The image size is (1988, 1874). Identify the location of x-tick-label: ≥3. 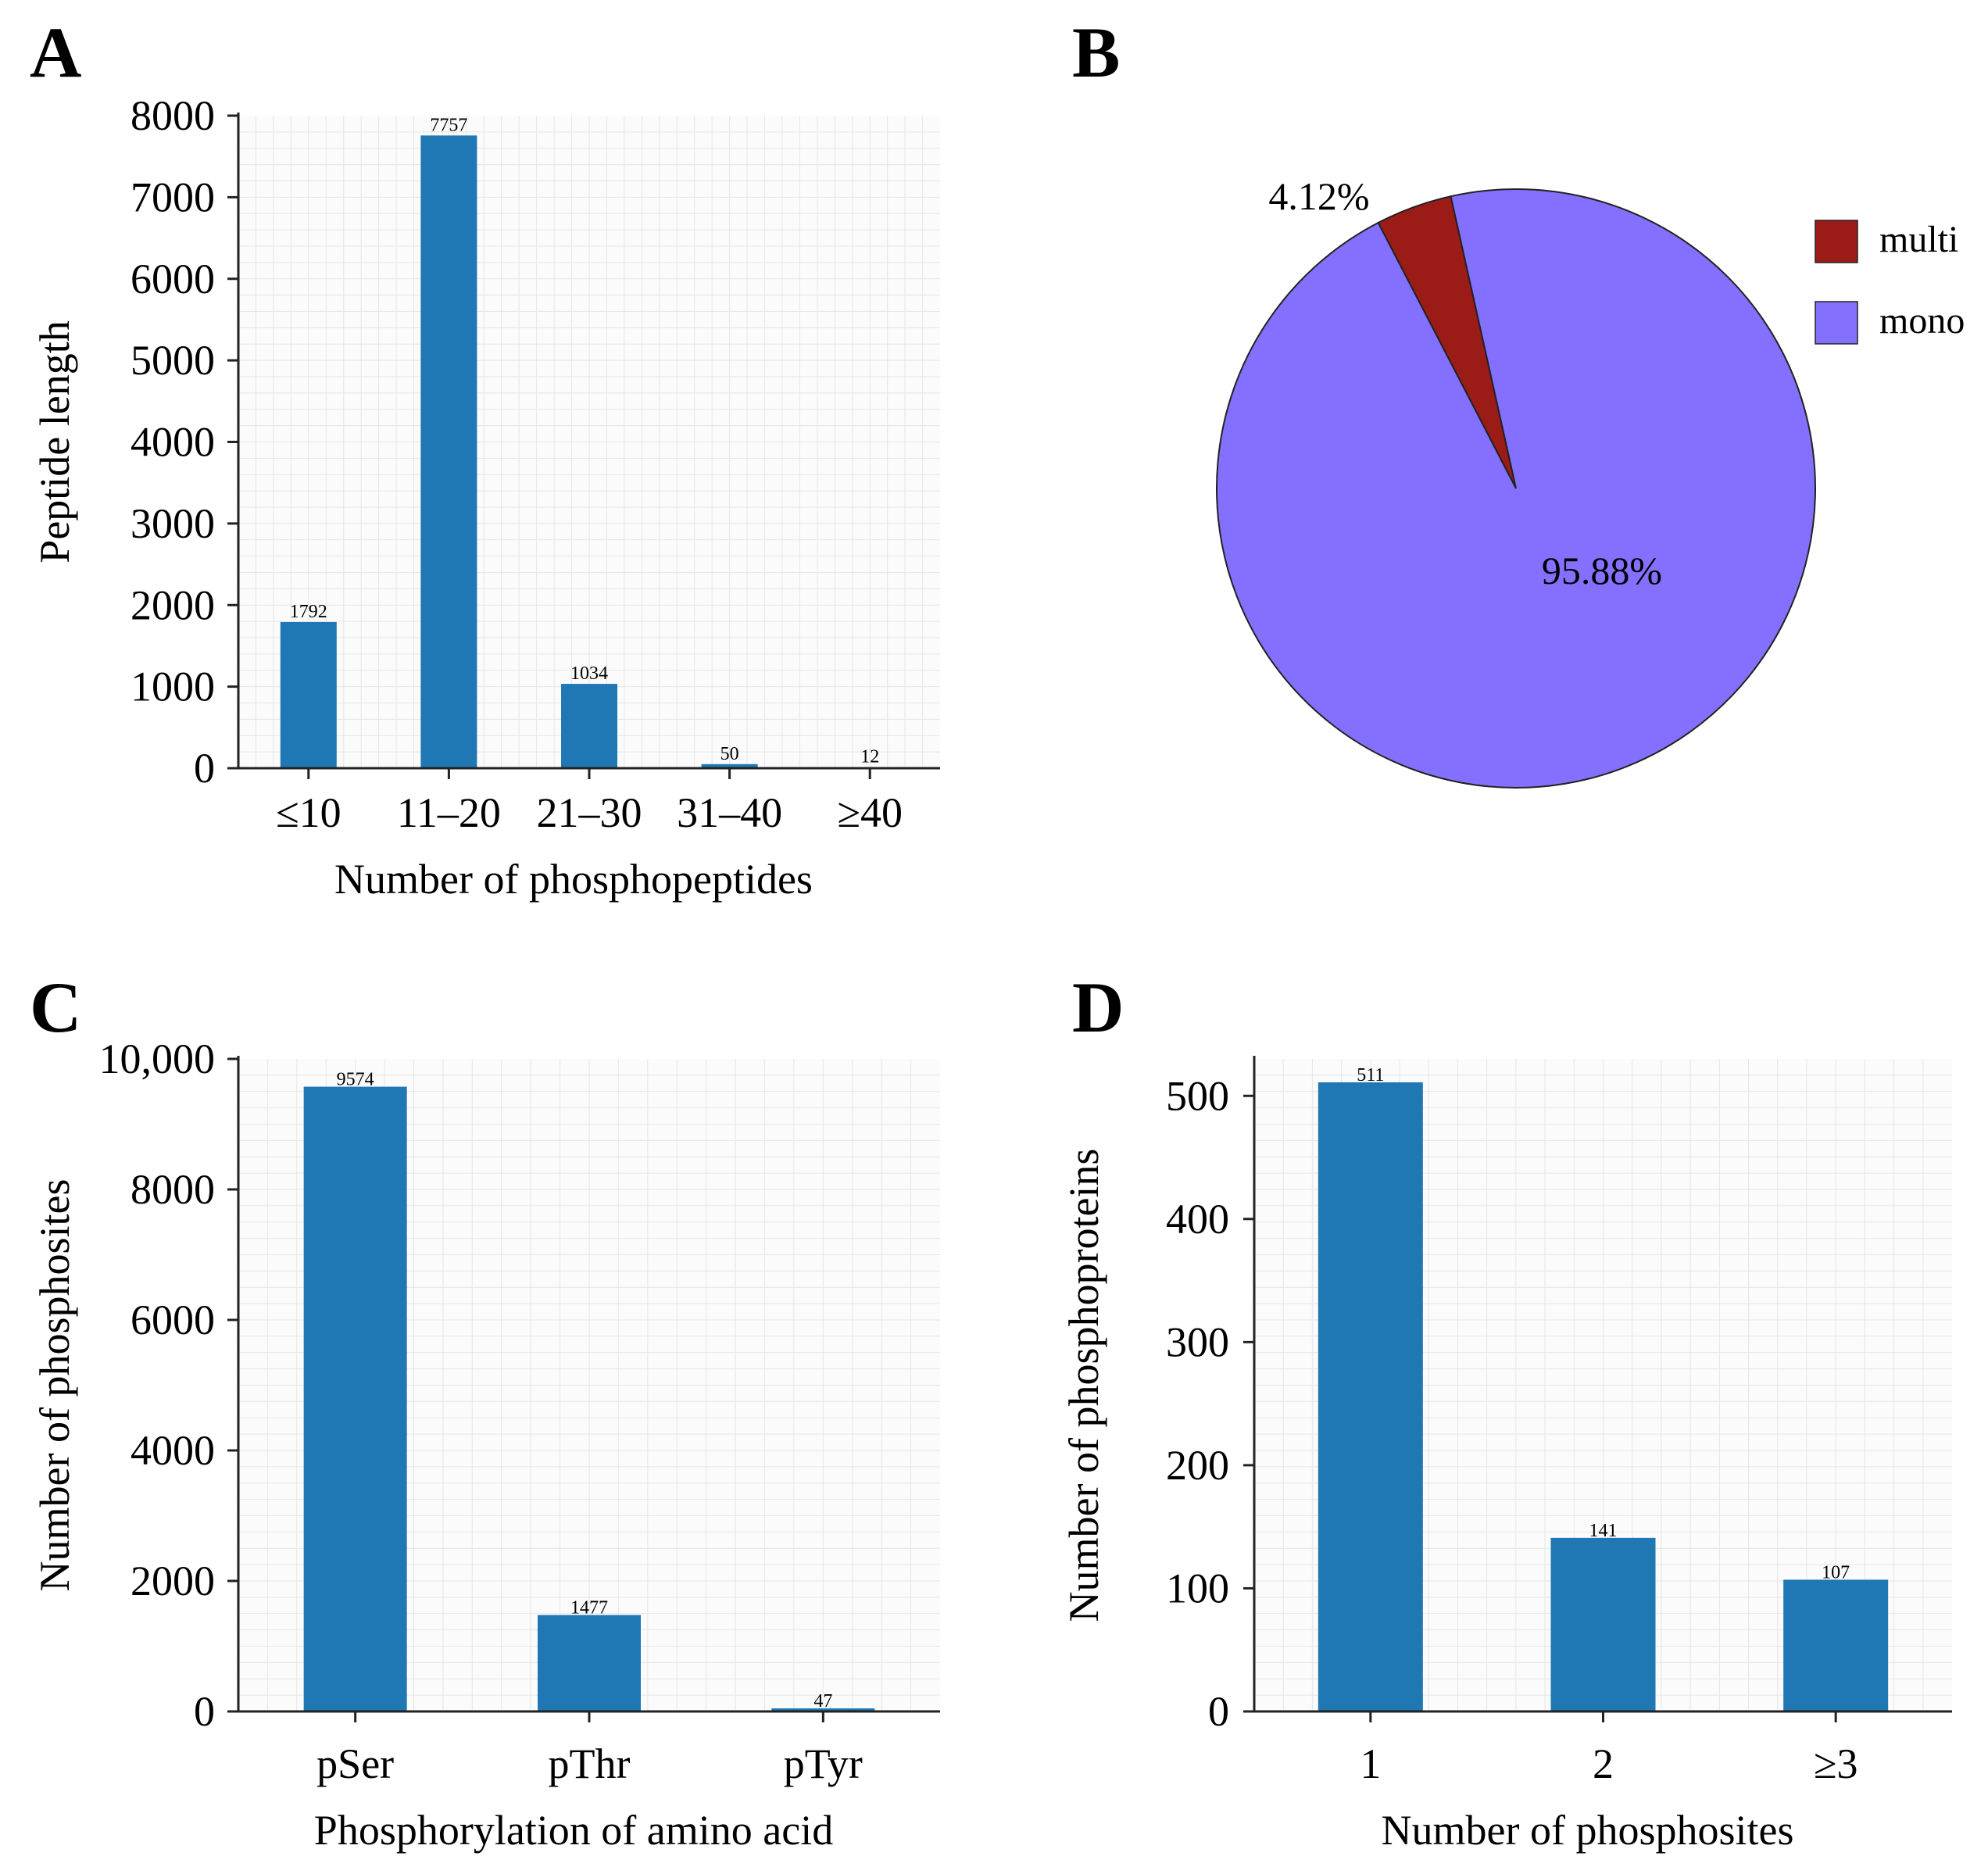
(1836, 1764).